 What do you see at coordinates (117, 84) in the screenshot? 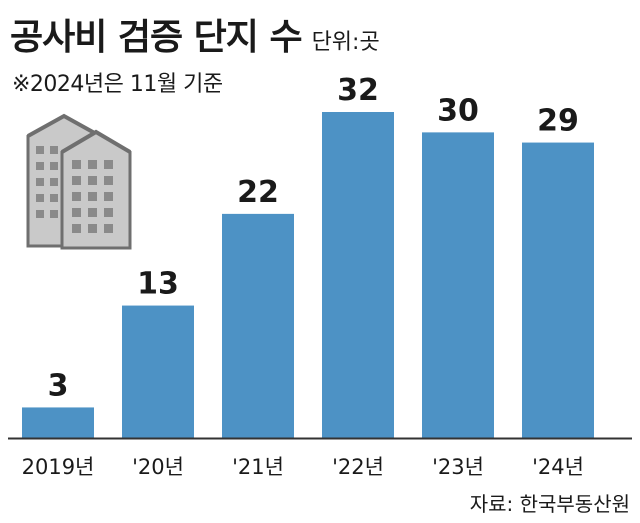
I see `note-text: ※2024년은 11월 기준` at bounding box center [117, 84].